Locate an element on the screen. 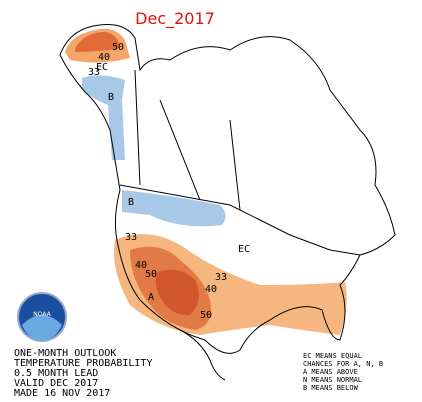 The image size is (422, 402). info-line: MADE 16 NOV 2017 is located at coordinates (62, 393).